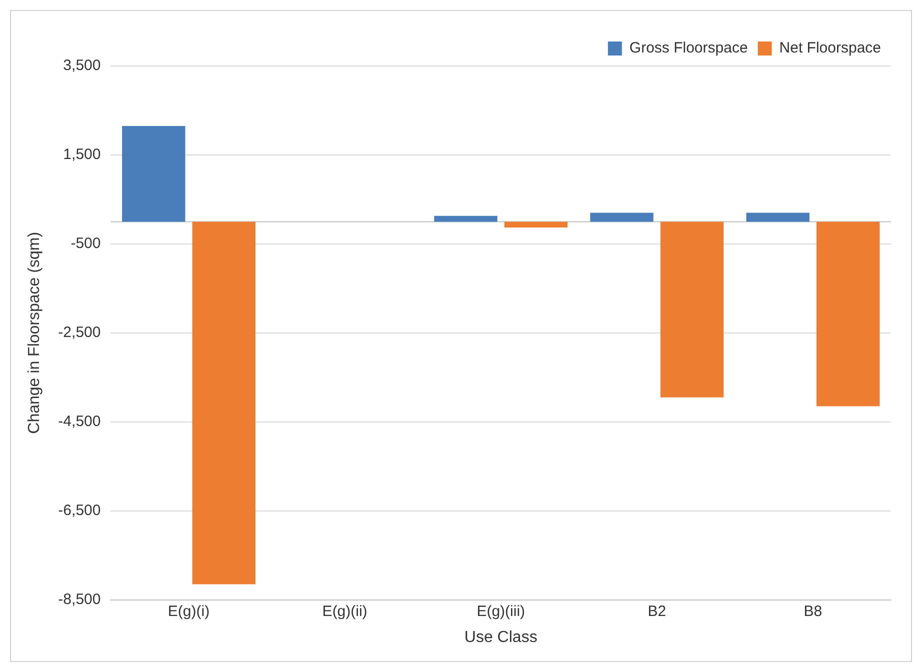 The width and height of the screenshot is (923, 672). What do you see at coordinates (79, 333) in the screenshot?
I see `y-tick-label: -2,500` at bounding box center [79, 333].